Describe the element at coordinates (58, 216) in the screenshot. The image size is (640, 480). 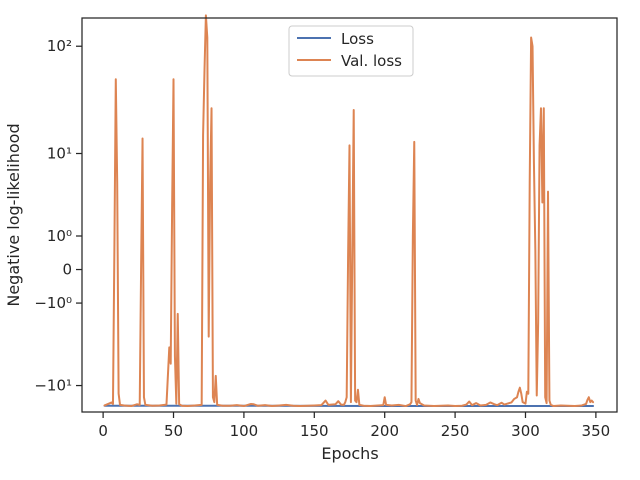
I see `y-axis: −10¹ −10⁰ 0 10⁰ 10¹ 10²` at that location.